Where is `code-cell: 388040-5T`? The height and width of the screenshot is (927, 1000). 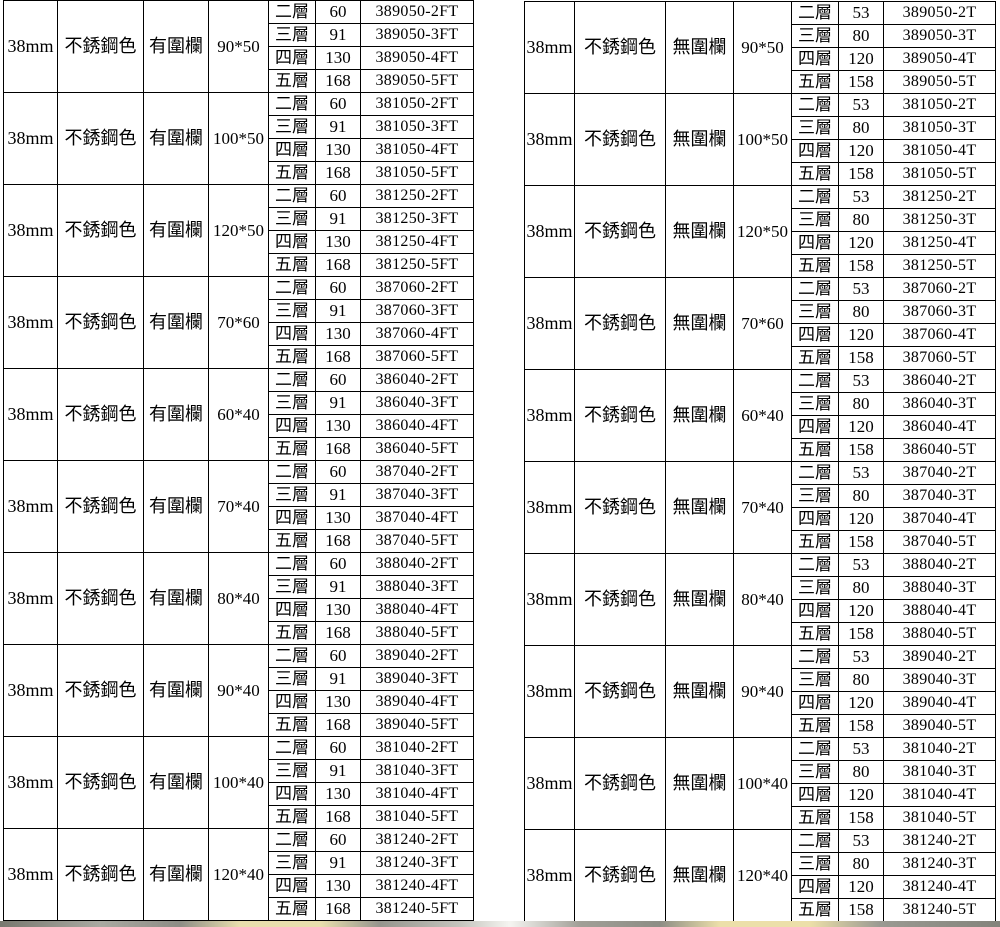 code-cell: 388040-5T is located at coordinates (939, 634).